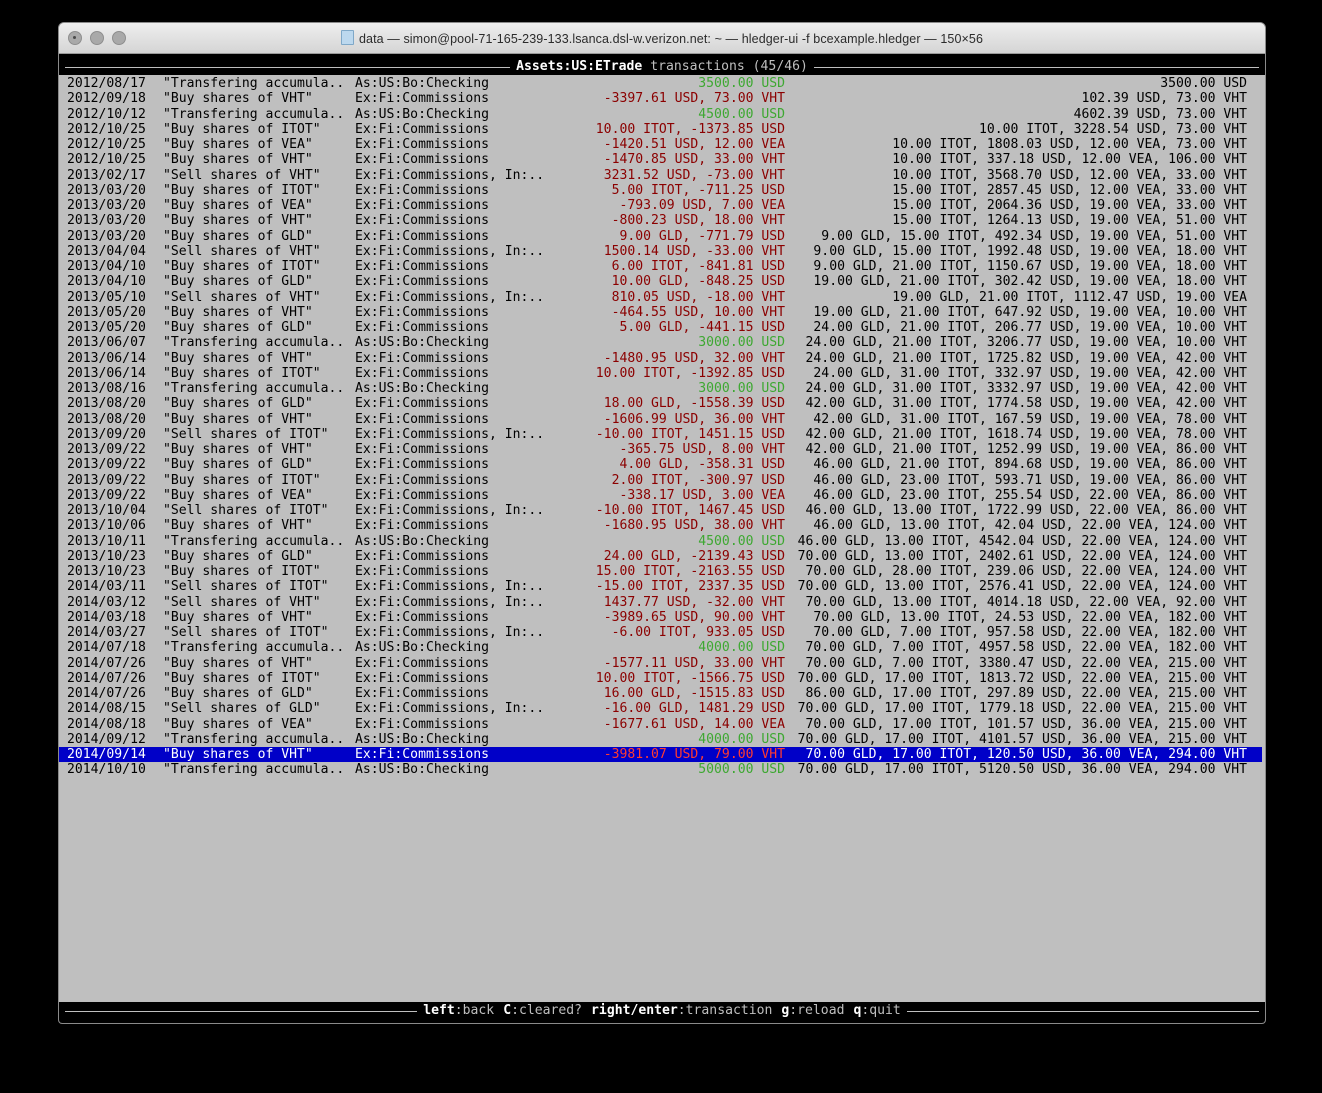 This screenshot has width=1322, height=1093. I want to click on right-gutter, so click(1263, 538).